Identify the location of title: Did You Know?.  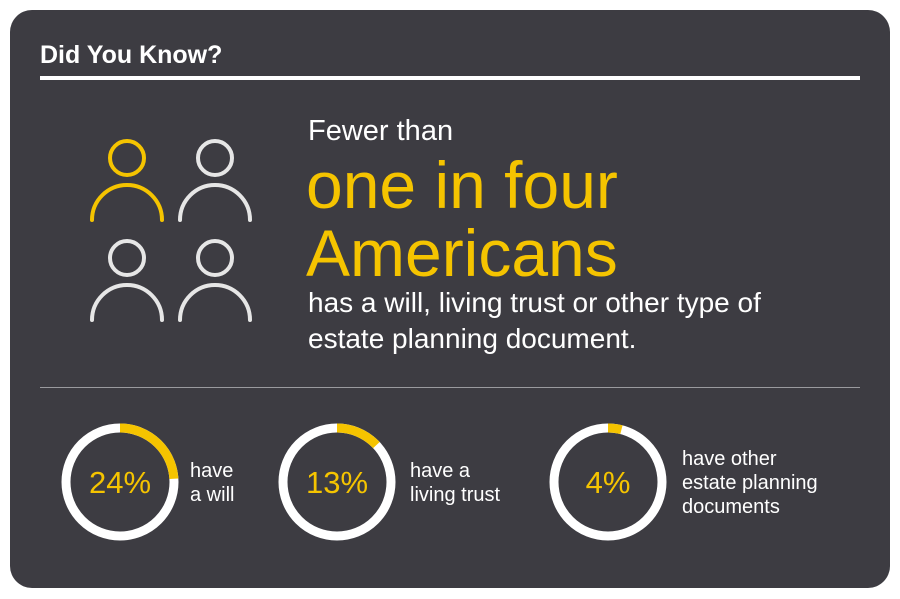
(131, 55).